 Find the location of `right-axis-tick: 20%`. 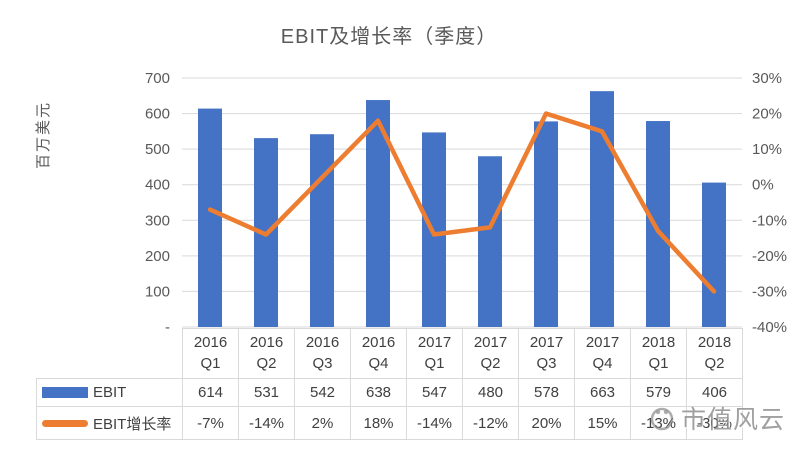

right-axis-tick: 20% is located at coordinates (767, 114).